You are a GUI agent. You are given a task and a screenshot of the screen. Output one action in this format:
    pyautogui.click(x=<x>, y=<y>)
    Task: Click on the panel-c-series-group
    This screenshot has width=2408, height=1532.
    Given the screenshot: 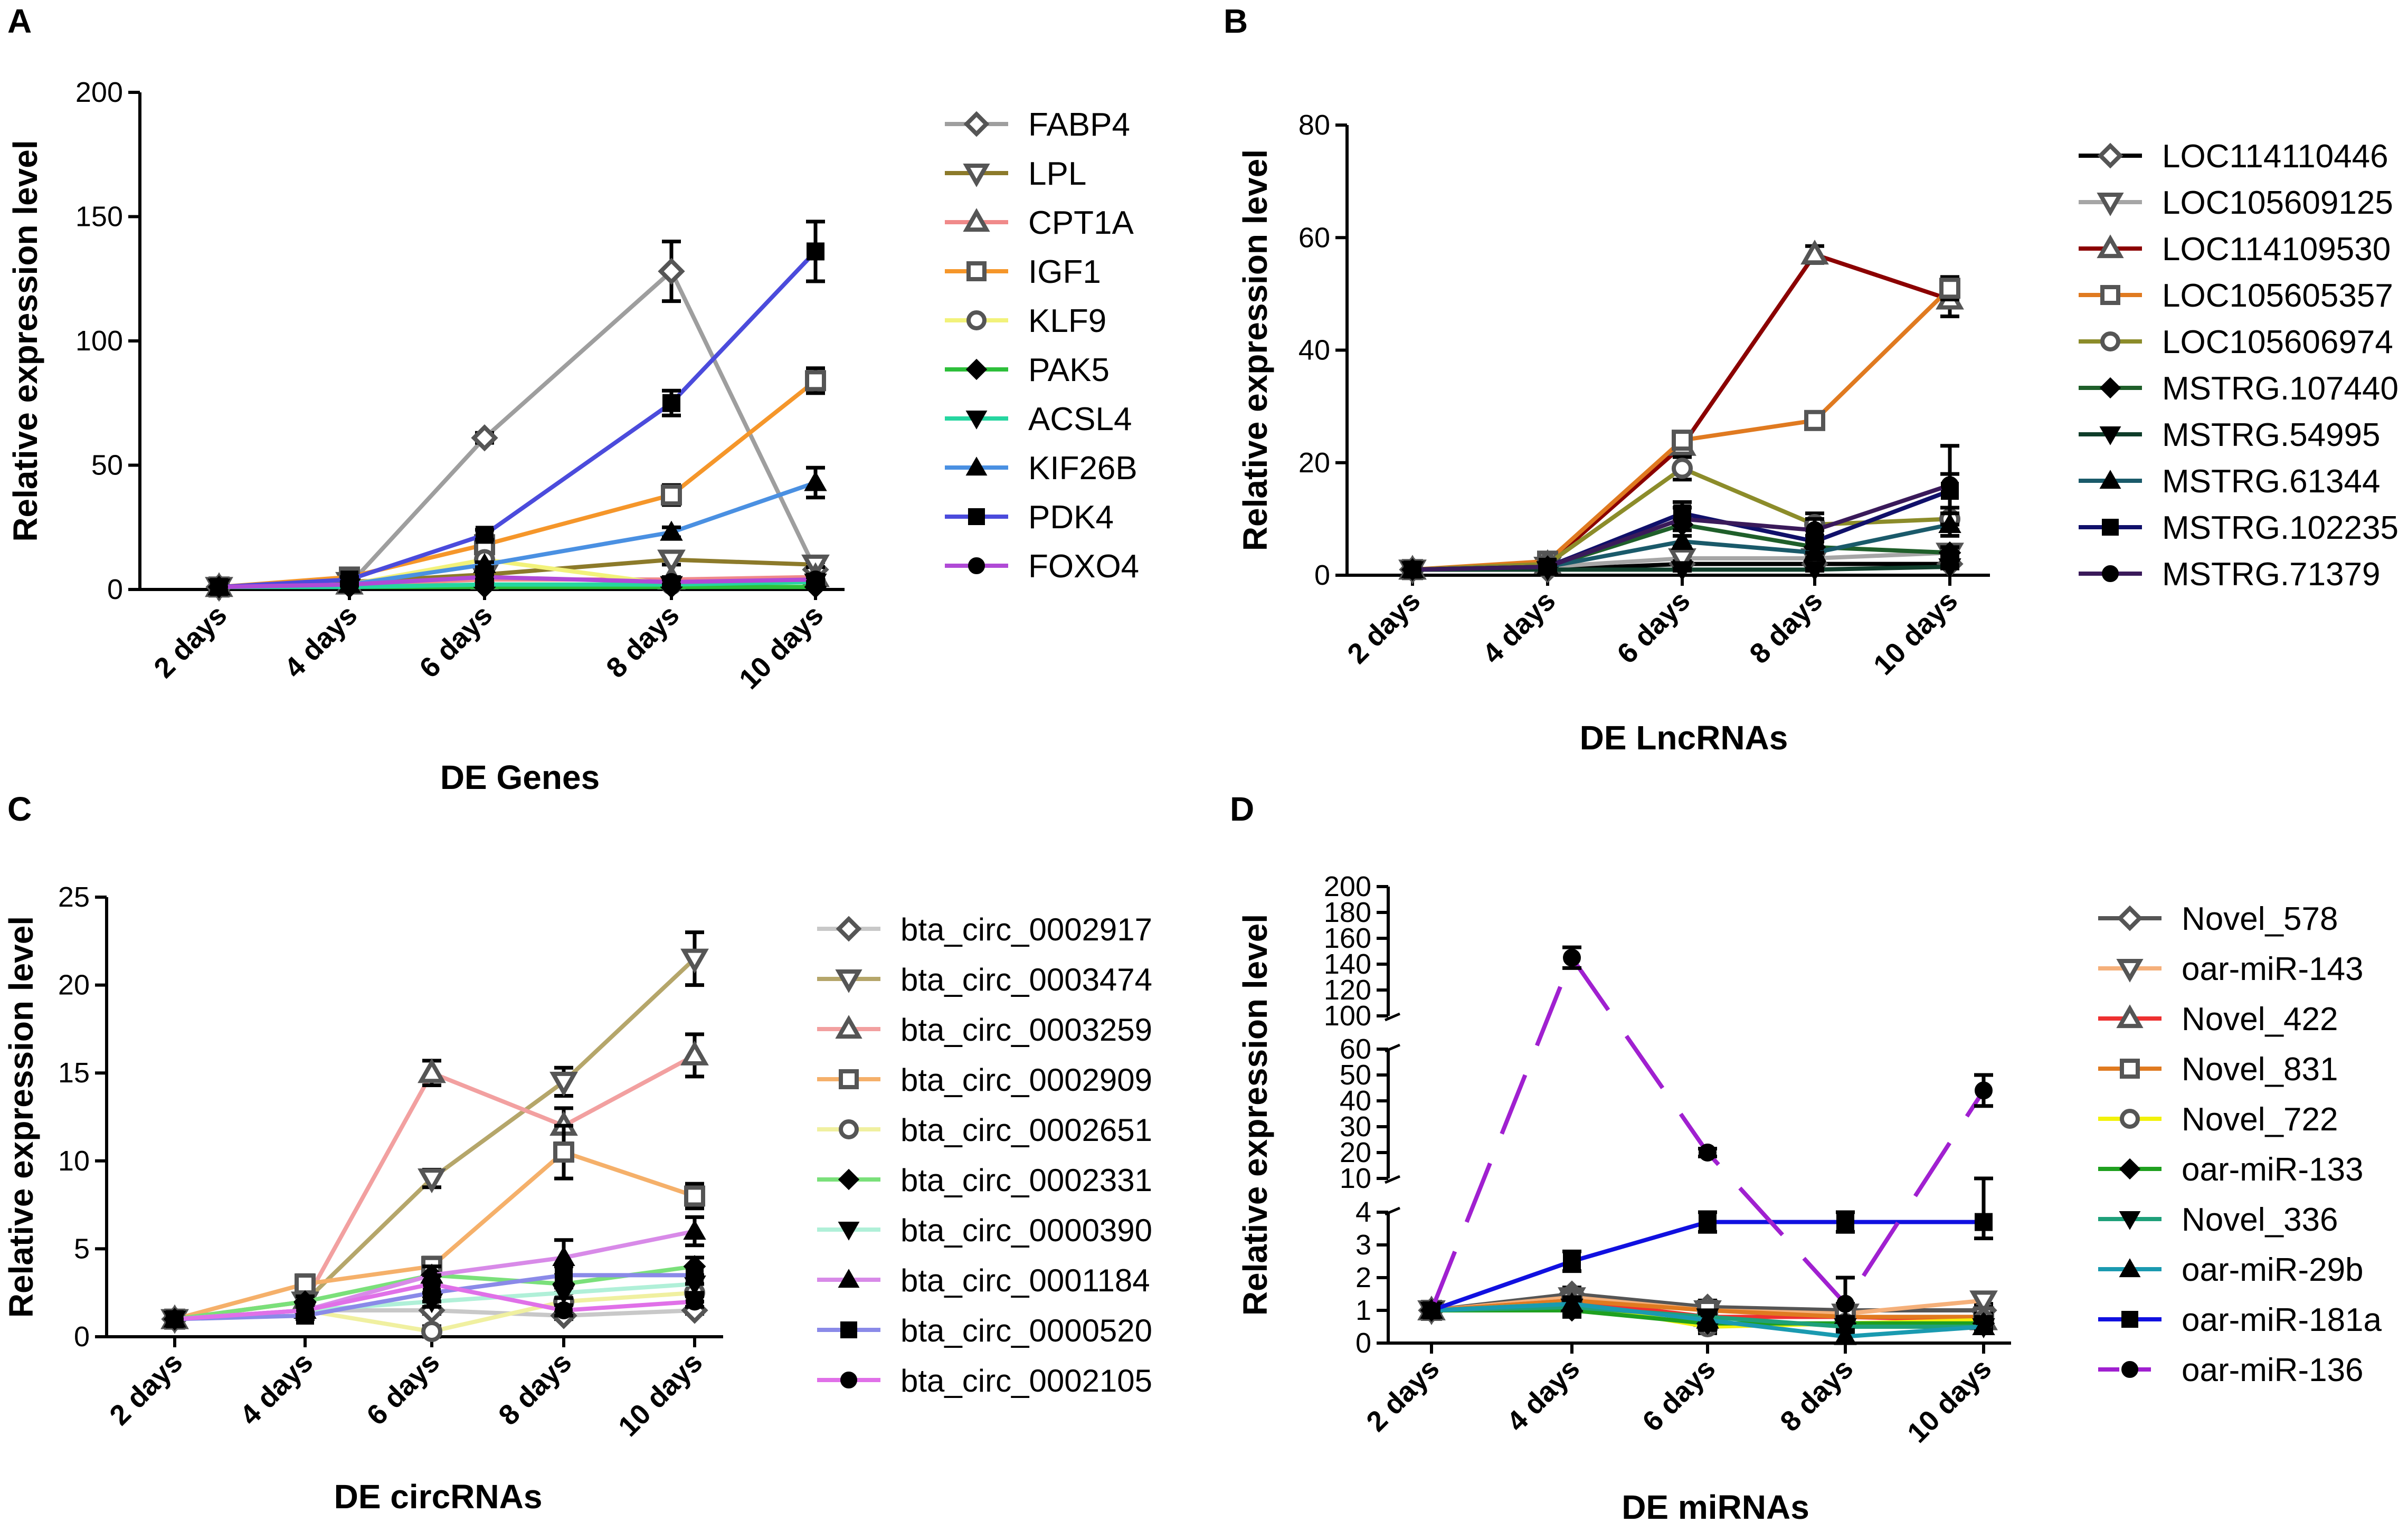 What is the action you would take?
    pyautogui.click(x=434, y=1136)
    